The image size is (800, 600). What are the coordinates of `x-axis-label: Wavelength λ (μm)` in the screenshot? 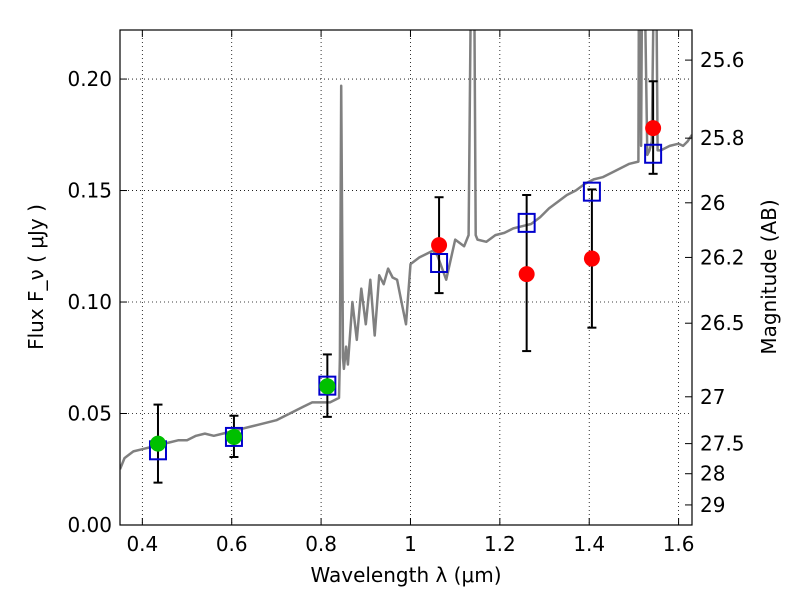 It's located at (405, 575).